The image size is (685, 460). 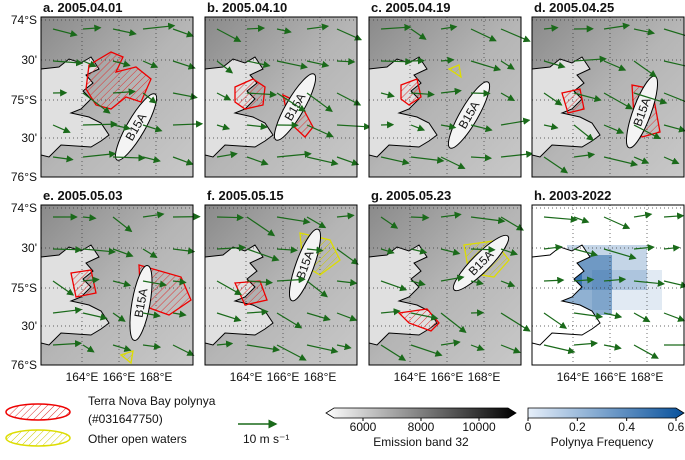 I want to click on panel-title: b. 2005.04.10, so click(x=247, y=7).